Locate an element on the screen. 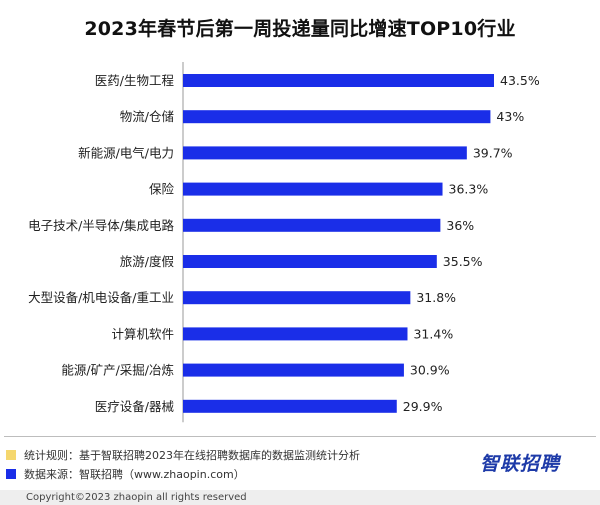 Image resolution: width=600 pixels, height=505 pixels. value-label: 31.8% is located at coordinates (436, 297).